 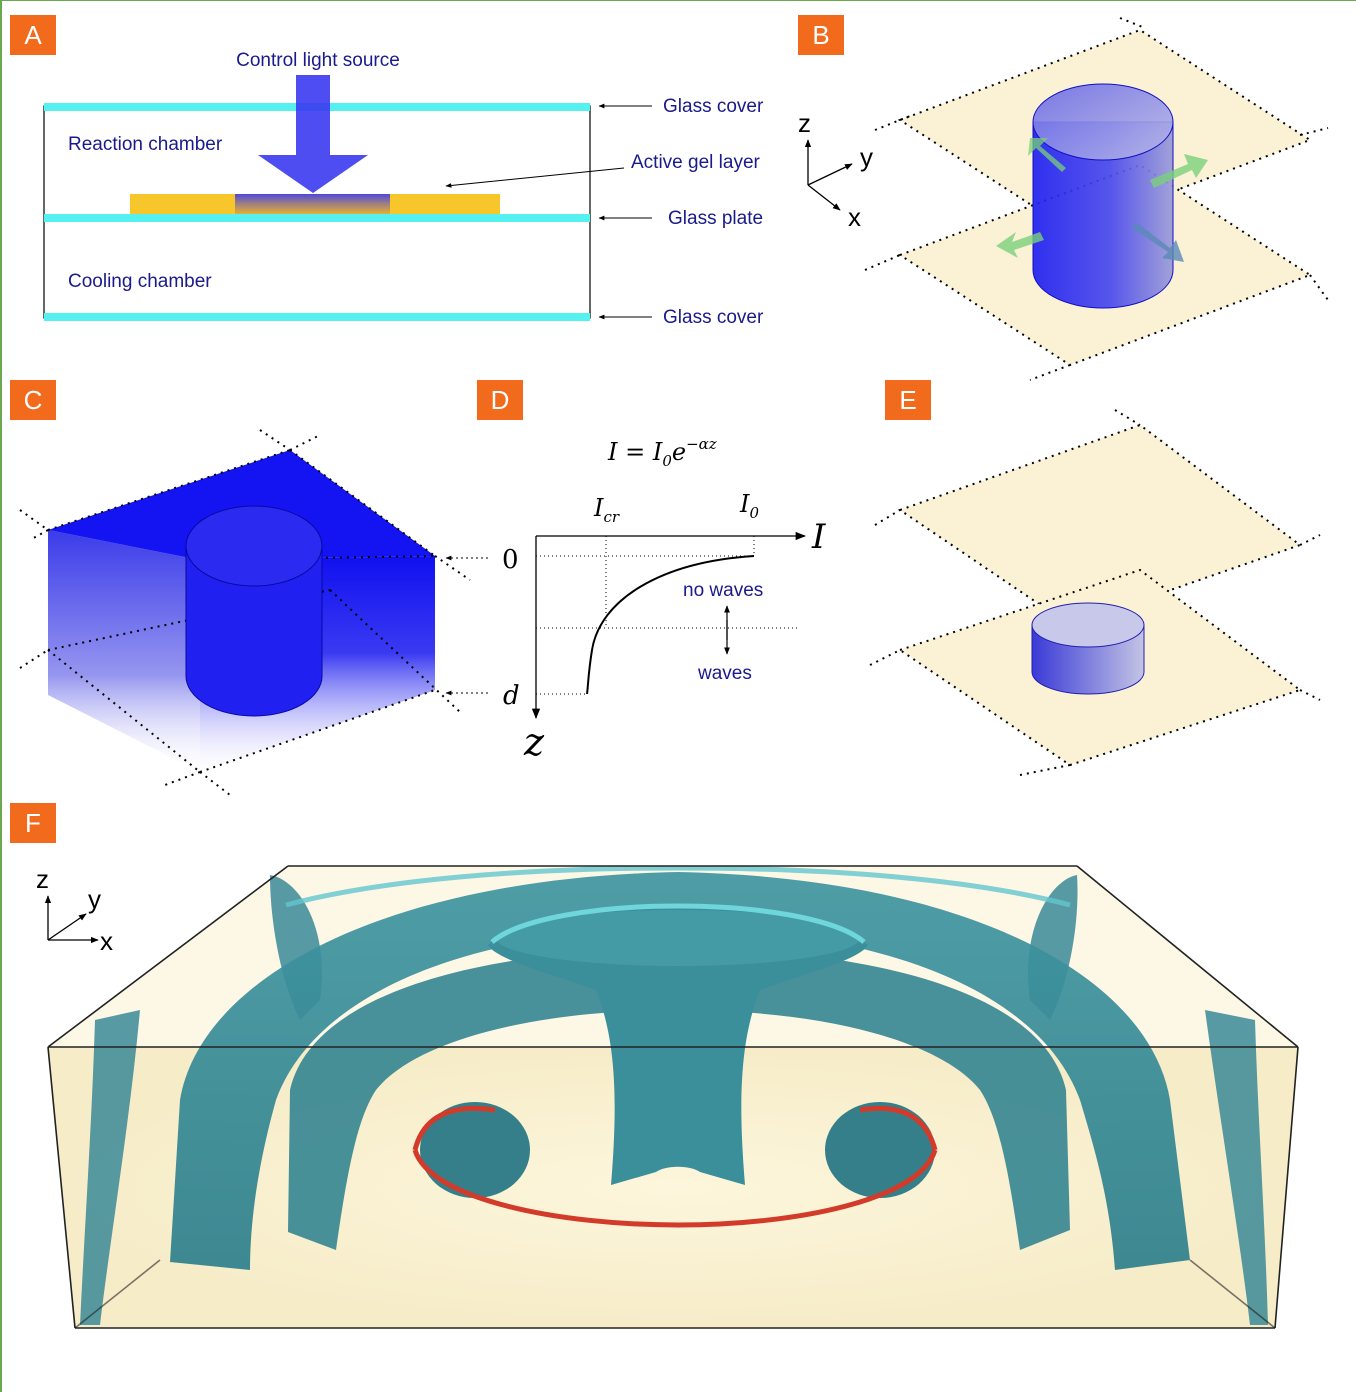 What do you see at coordinates (679, 1099) in the screenshot?
I see `inner-wave-sheet` at bounding box center [679, 1099].